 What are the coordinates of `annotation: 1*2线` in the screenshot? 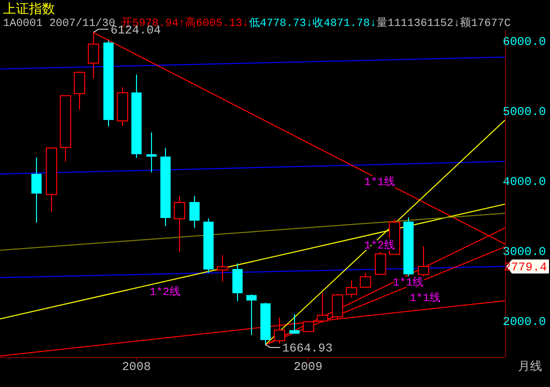 It's located at (165, 292).